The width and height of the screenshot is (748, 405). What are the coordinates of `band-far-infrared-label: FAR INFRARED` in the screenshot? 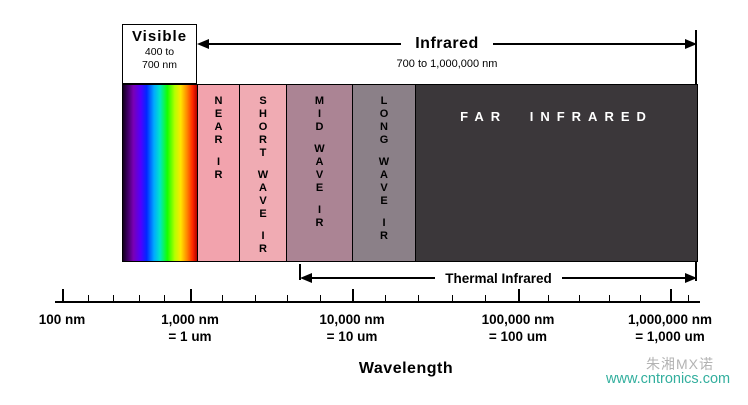 It's located at (556, 116).